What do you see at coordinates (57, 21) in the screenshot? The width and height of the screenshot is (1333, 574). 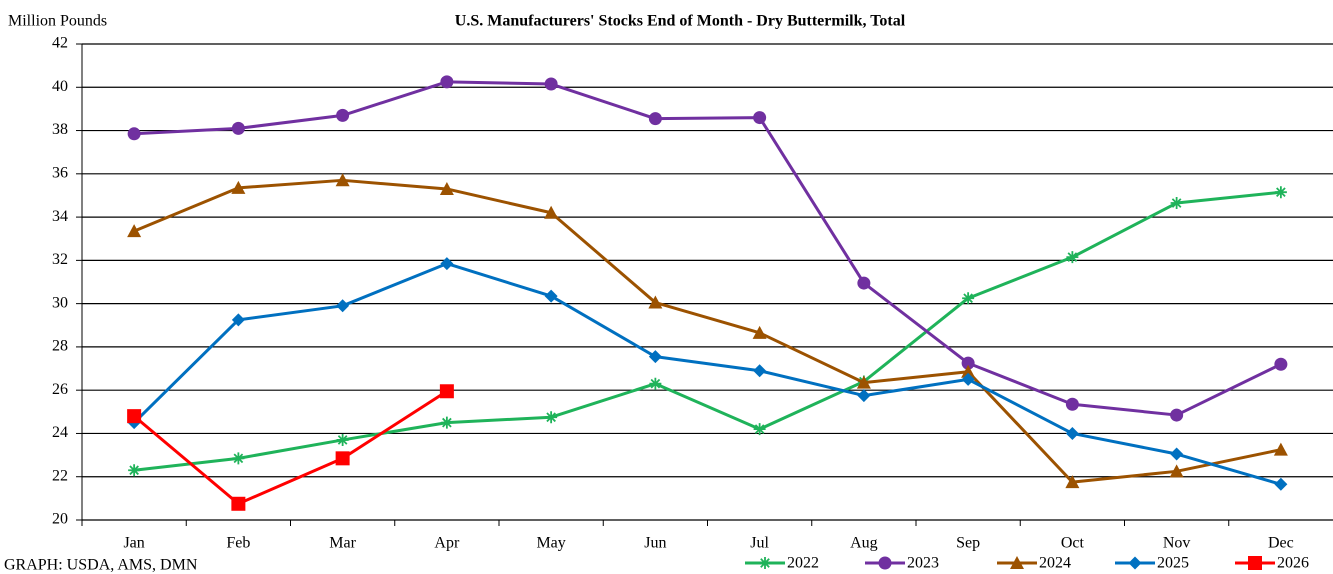 I see `y-axis-label: Million Pounds` at bounding box center [57, 21].